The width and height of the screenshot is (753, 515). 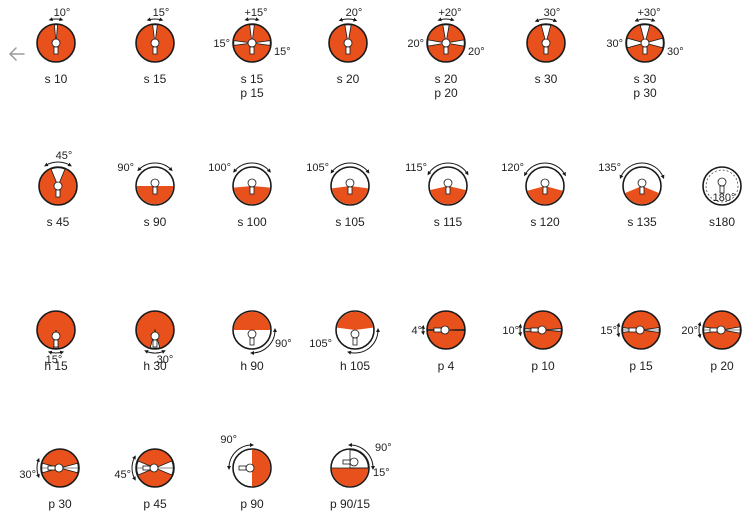 I want to click on angle-label-top: +20°, so click(x=449, y=13).